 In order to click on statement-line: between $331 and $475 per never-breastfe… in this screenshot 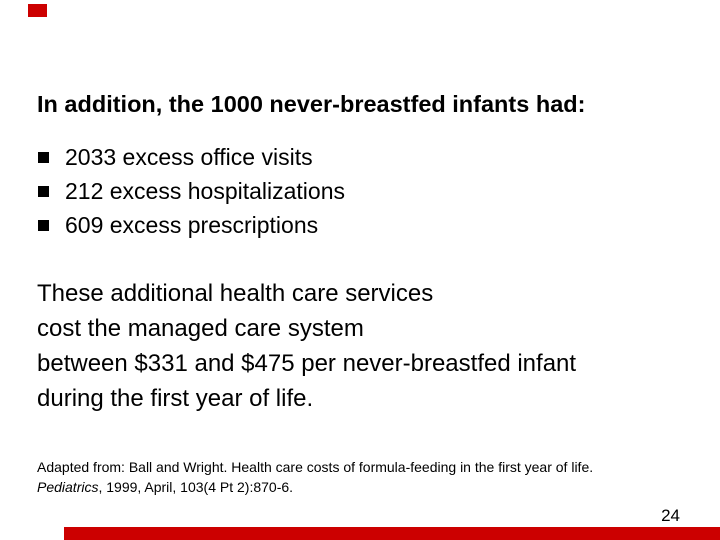, I will do `click(307, 363)`.